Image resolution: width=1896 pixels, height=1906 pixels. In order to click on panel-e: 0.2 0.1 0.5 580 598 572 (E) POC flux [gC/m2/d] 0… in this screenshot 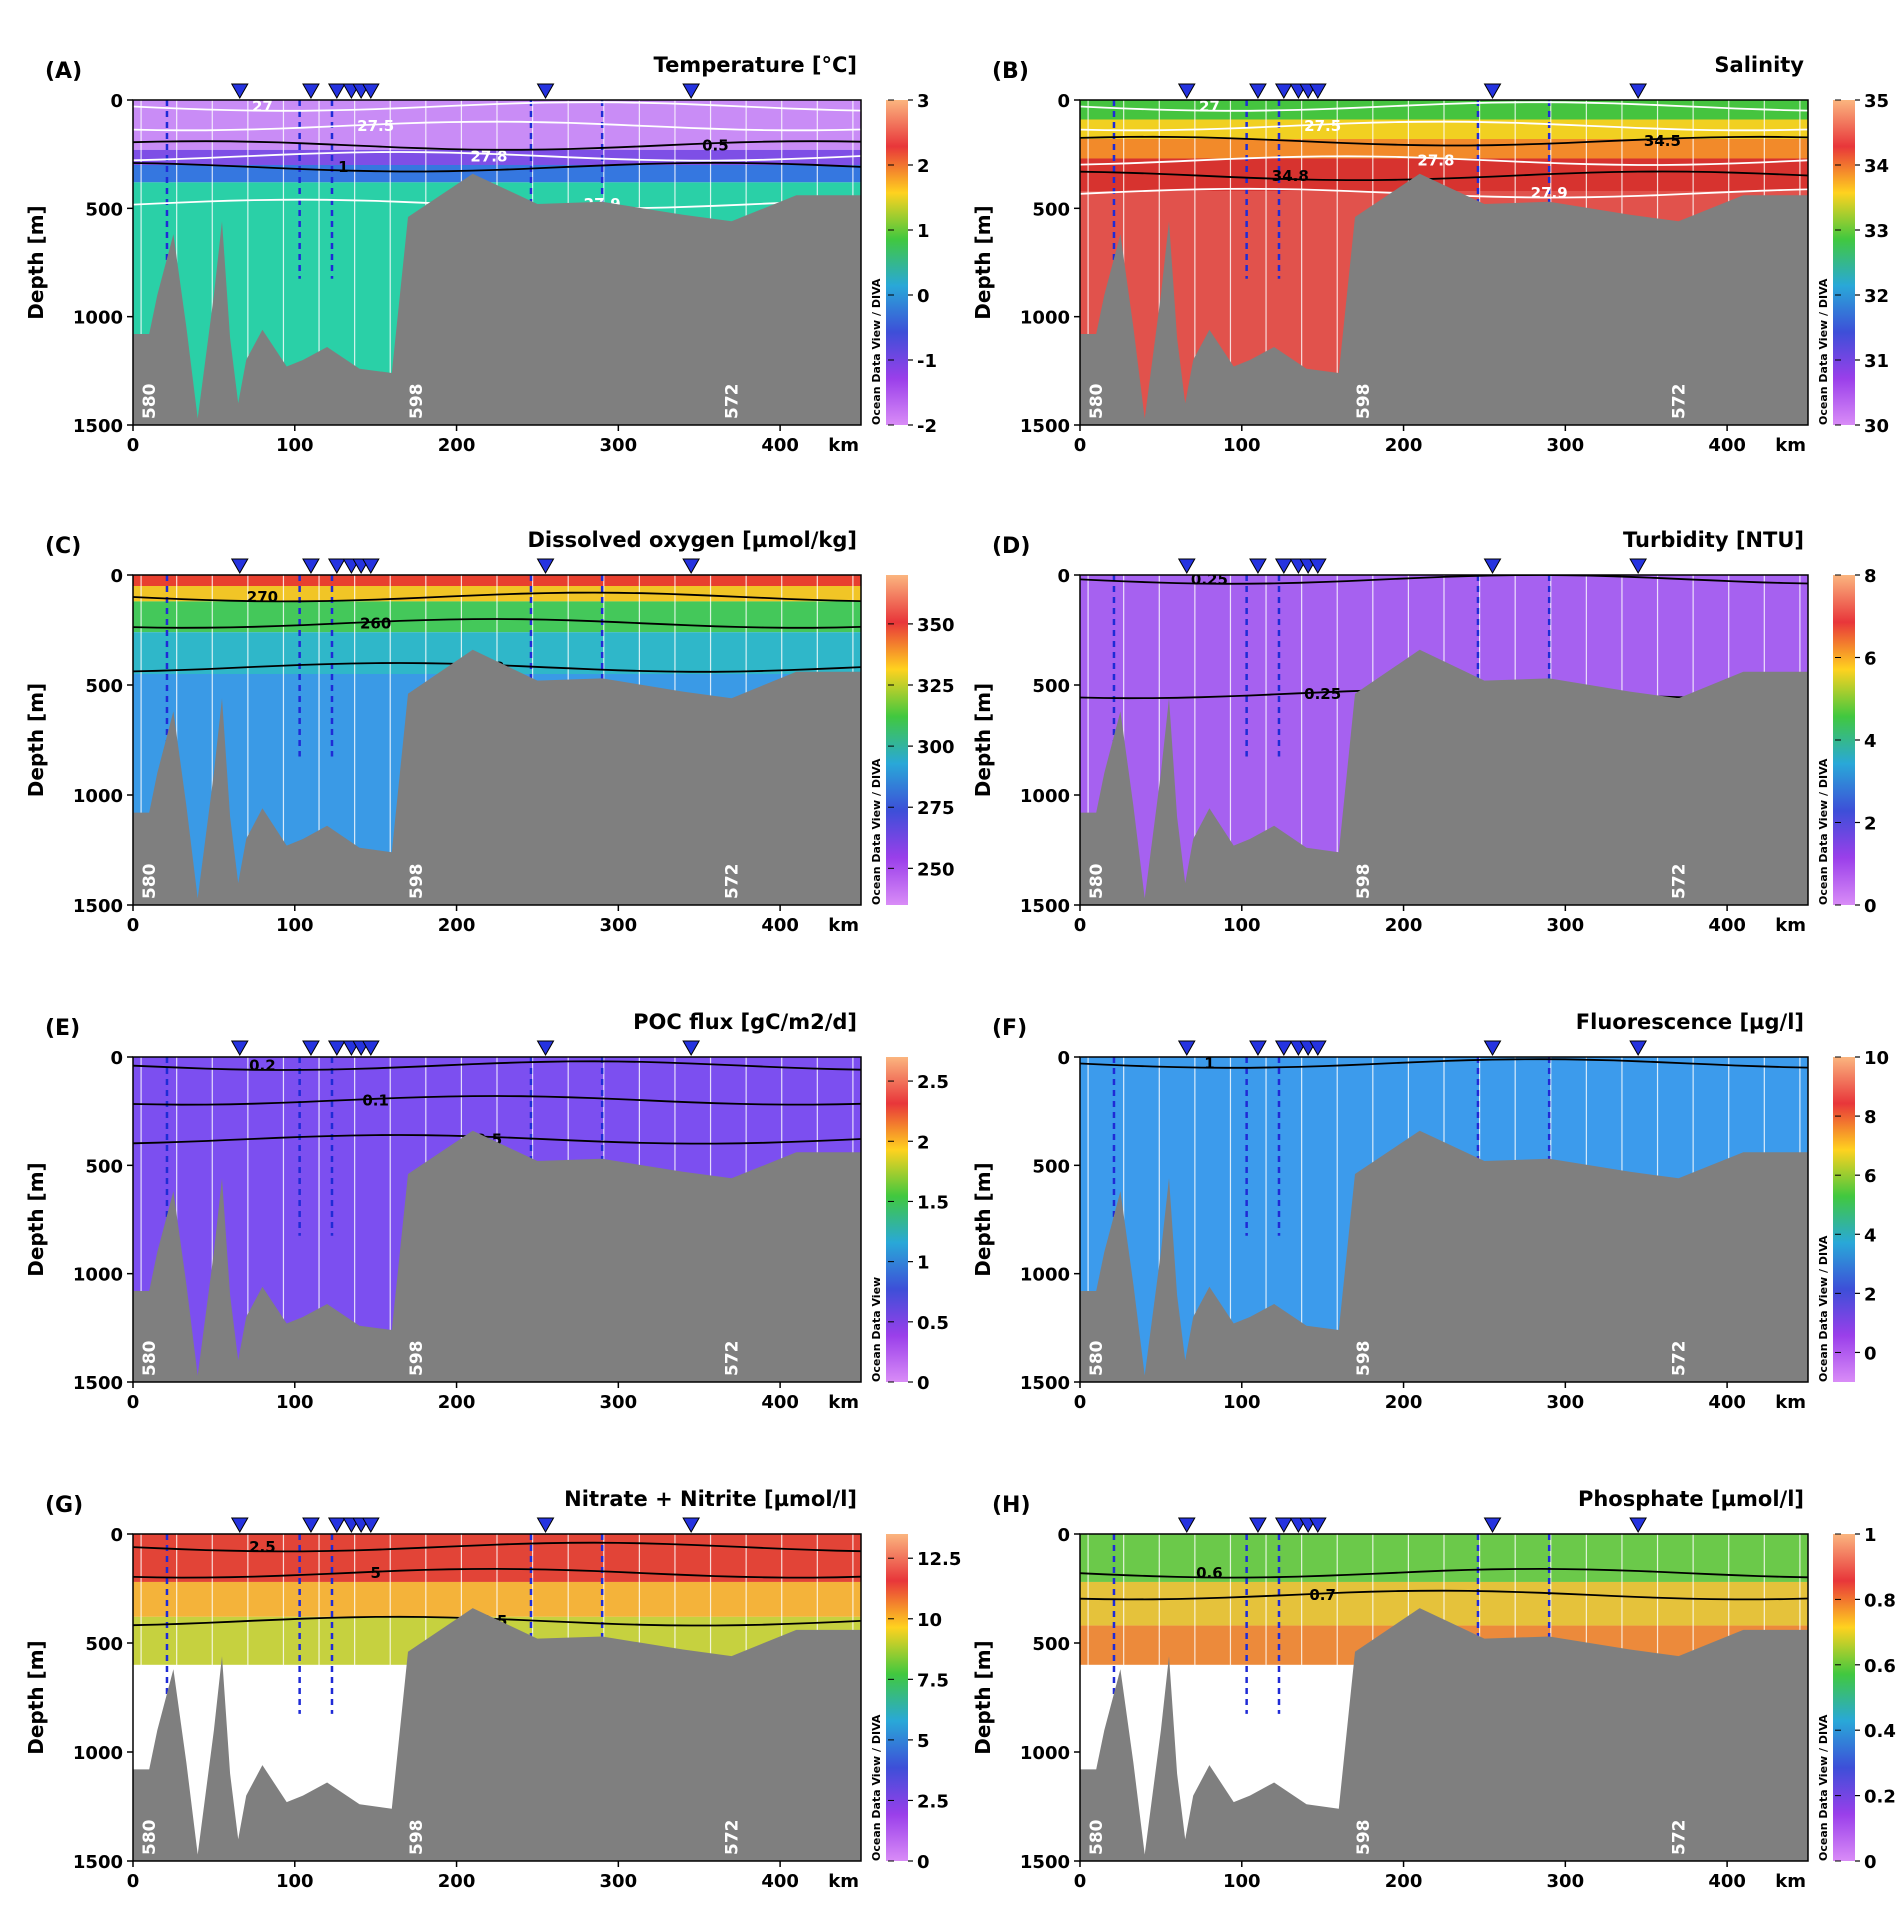, I will do `click(486, 1211)`.